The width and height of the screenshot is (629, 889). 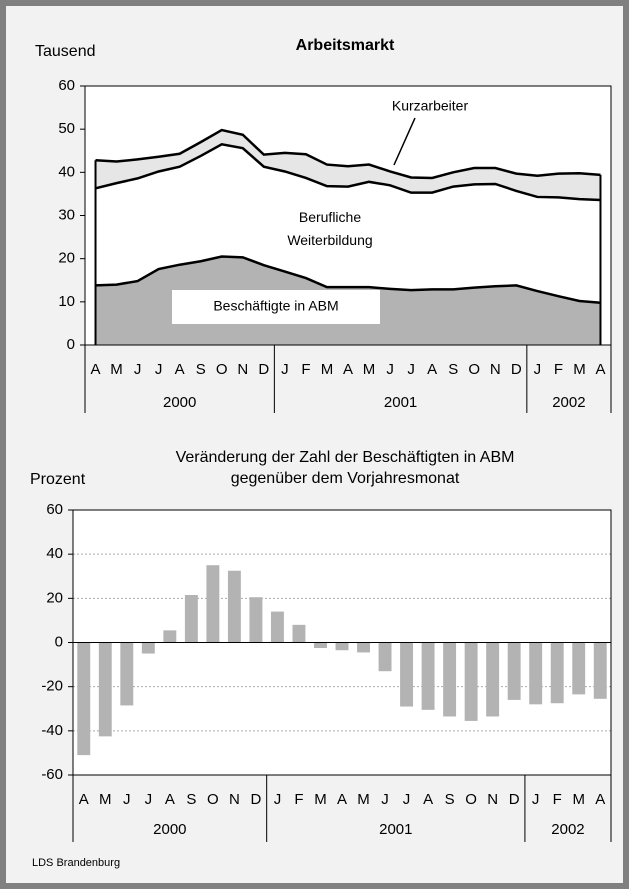 I want to click on y-axis-label: Prozent, so click(x=58, y=479).